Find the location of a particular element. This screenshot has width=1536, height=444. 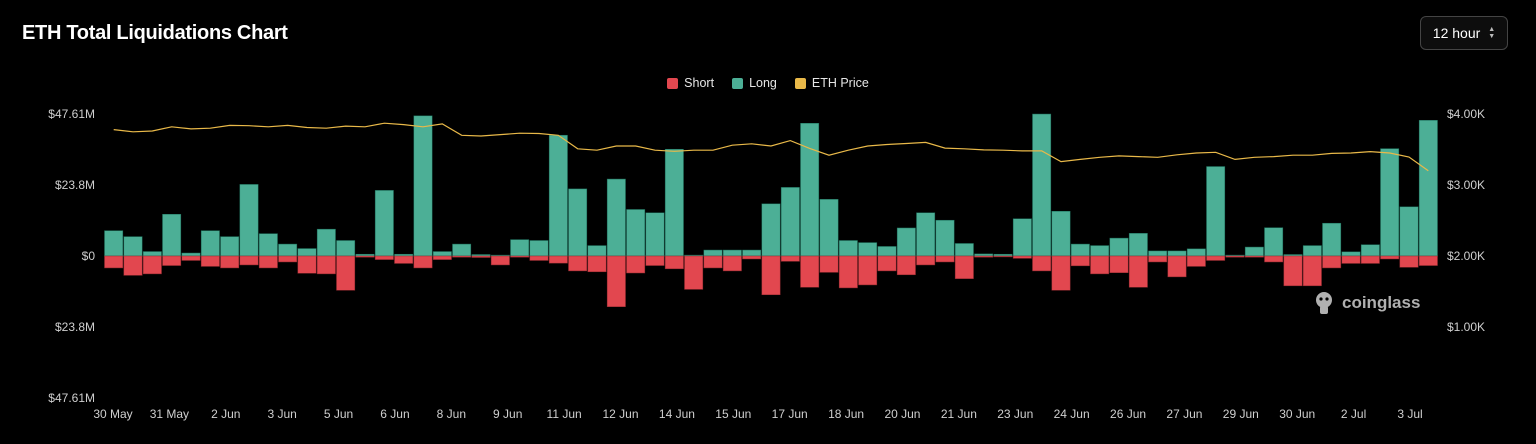

x-tick-label: 3 Jul is located at coordinates (1409, 414).